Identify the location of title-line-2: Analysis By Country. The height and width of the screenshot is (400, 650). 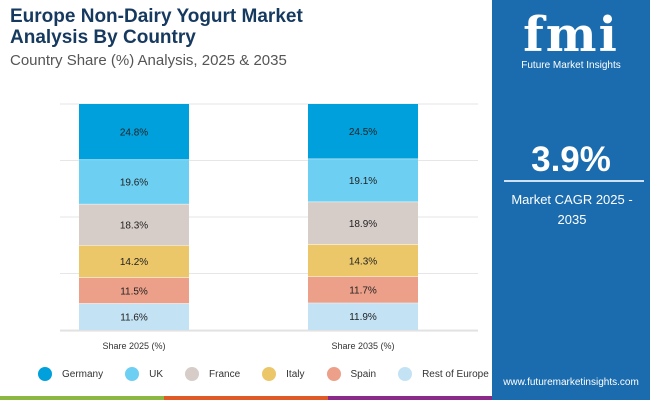
(103, 37).